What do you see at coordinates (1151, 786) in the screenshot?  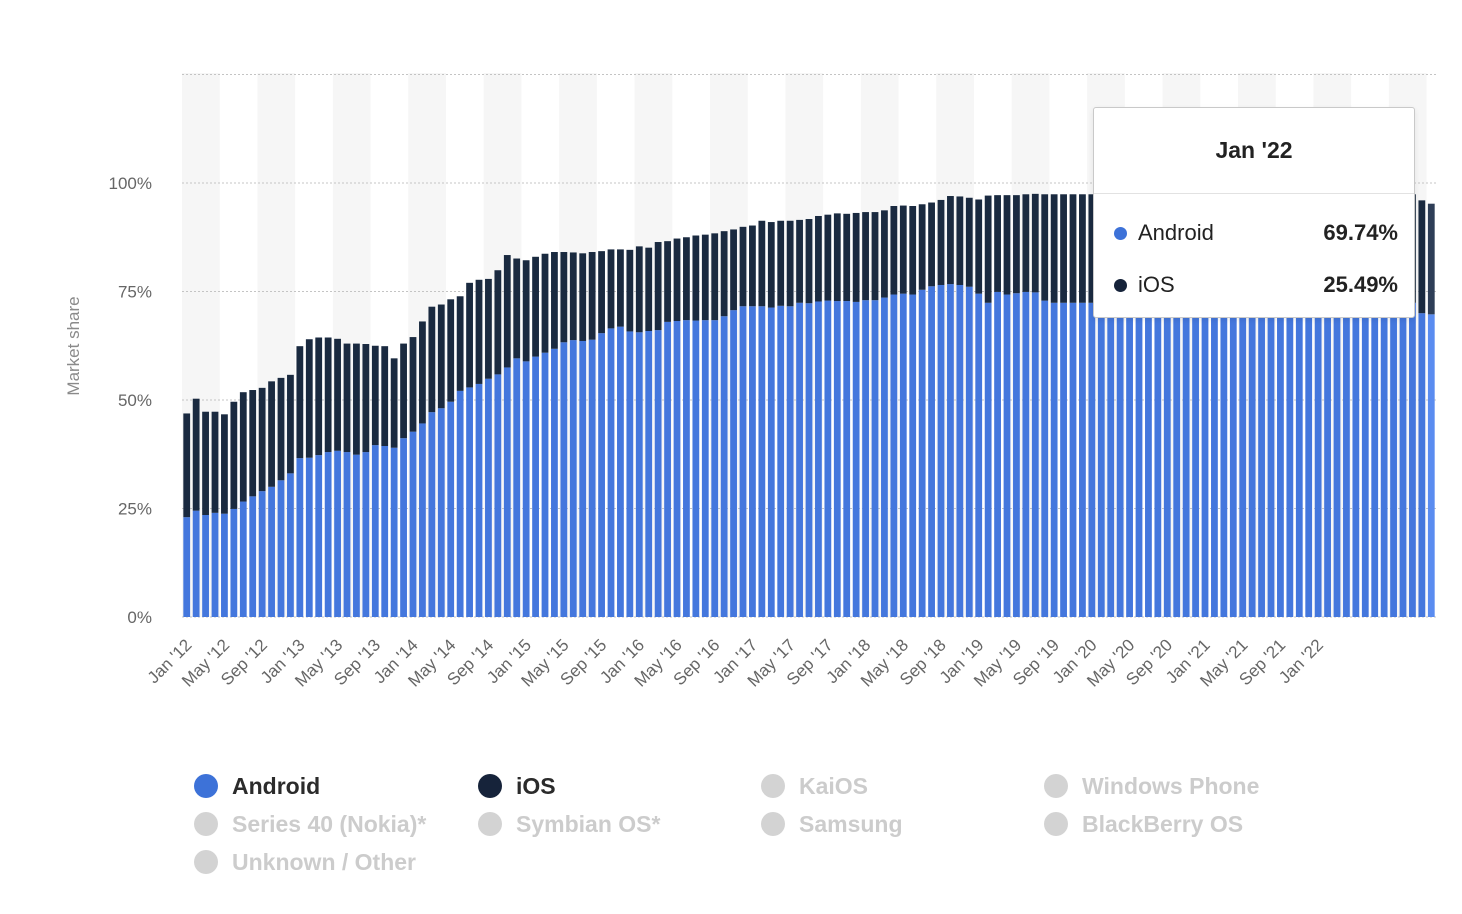 I see `legend-item-windows-phone: Windows Phone` at bounding box center [1151, 786].